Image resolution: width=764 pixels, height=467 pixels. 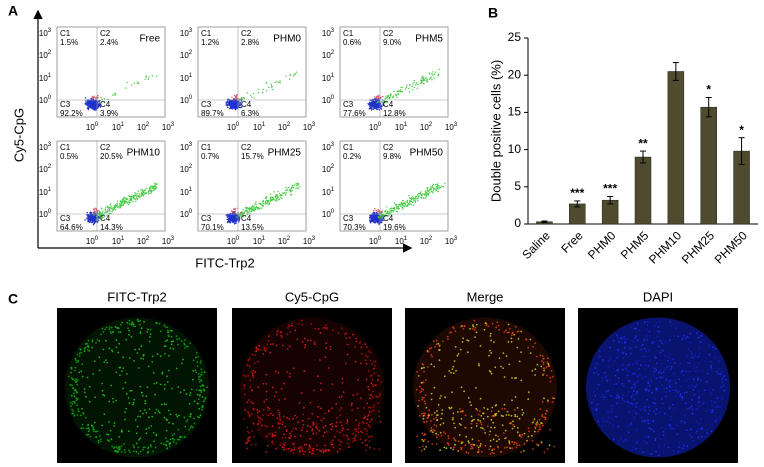 What do you see at coordinates (485, 296) in the screenshot?
I see `image-title: Merge` at bounding box center [485, 296].